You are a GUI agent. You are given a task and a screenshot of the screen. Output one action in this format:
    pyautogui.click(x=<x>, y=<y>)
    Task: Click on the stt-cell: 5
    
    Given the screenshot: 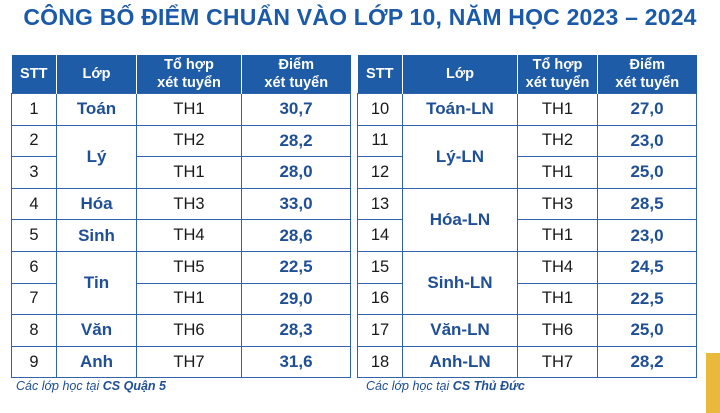 What is the action you would take?
    pyautogui.click(x=34, y=235)
    